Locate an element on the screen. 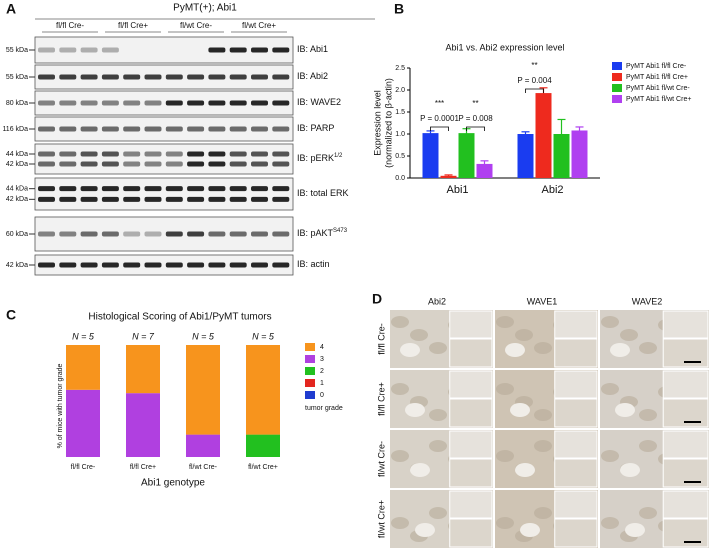  n-label: N = 7 is located at coordinates (143, 336).